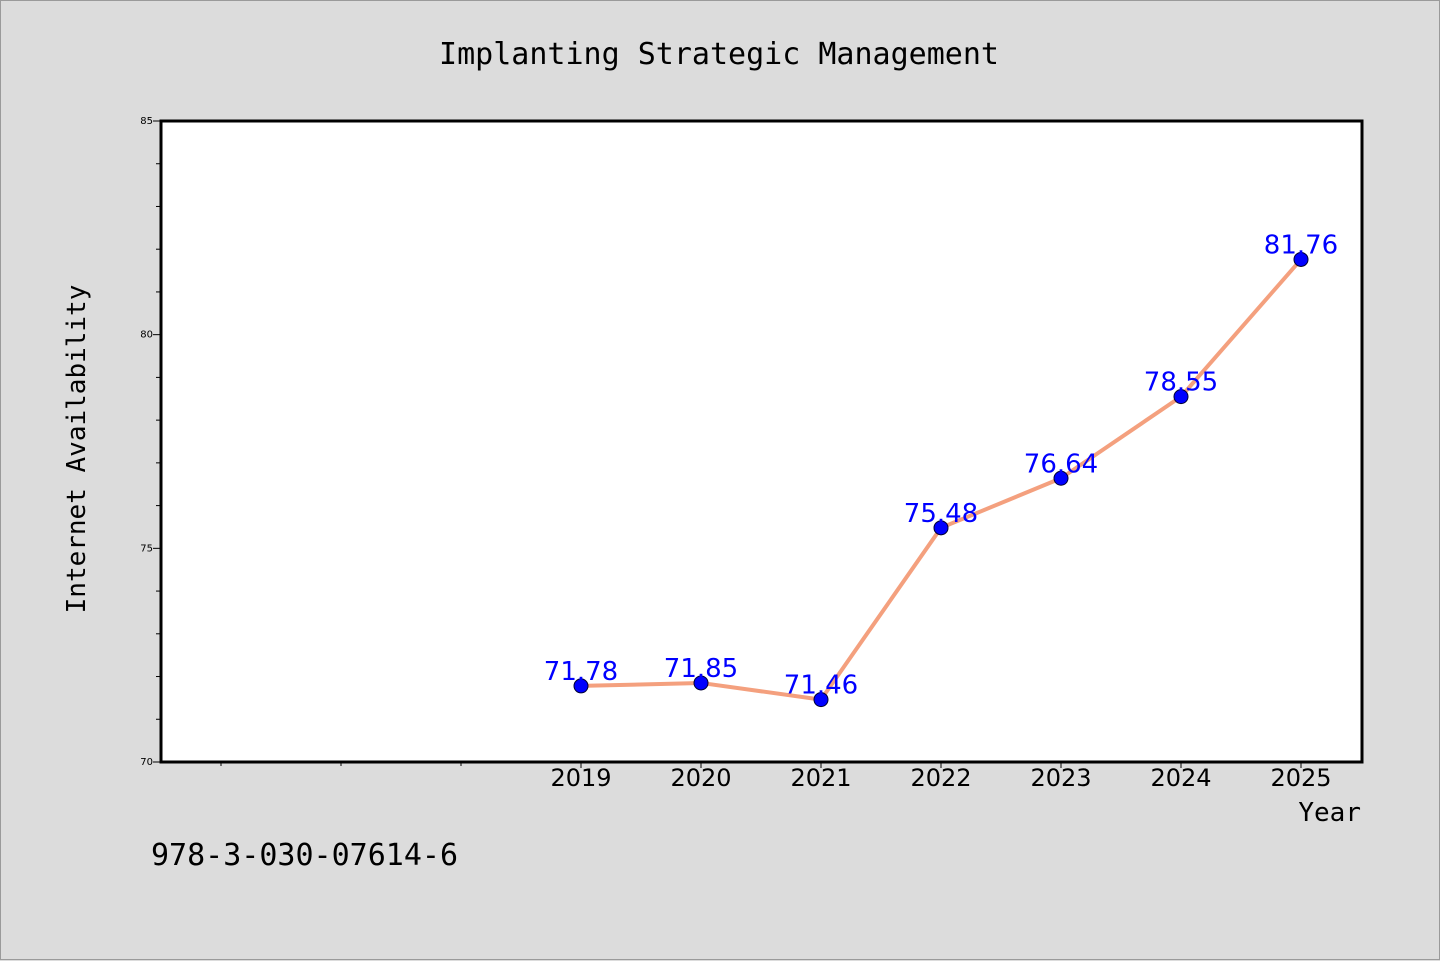 This screenshot has width=1440, height=961. I want to click on data-label: 71.46, so click(821, 686).